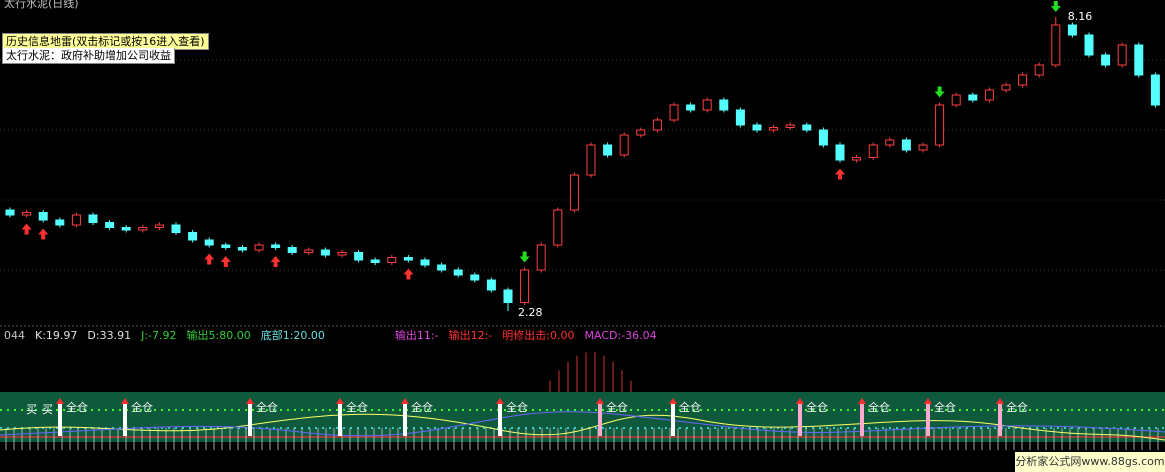 This screenshot has width=1165, height=472. I want to click on indicator-band, so click(582, 417).